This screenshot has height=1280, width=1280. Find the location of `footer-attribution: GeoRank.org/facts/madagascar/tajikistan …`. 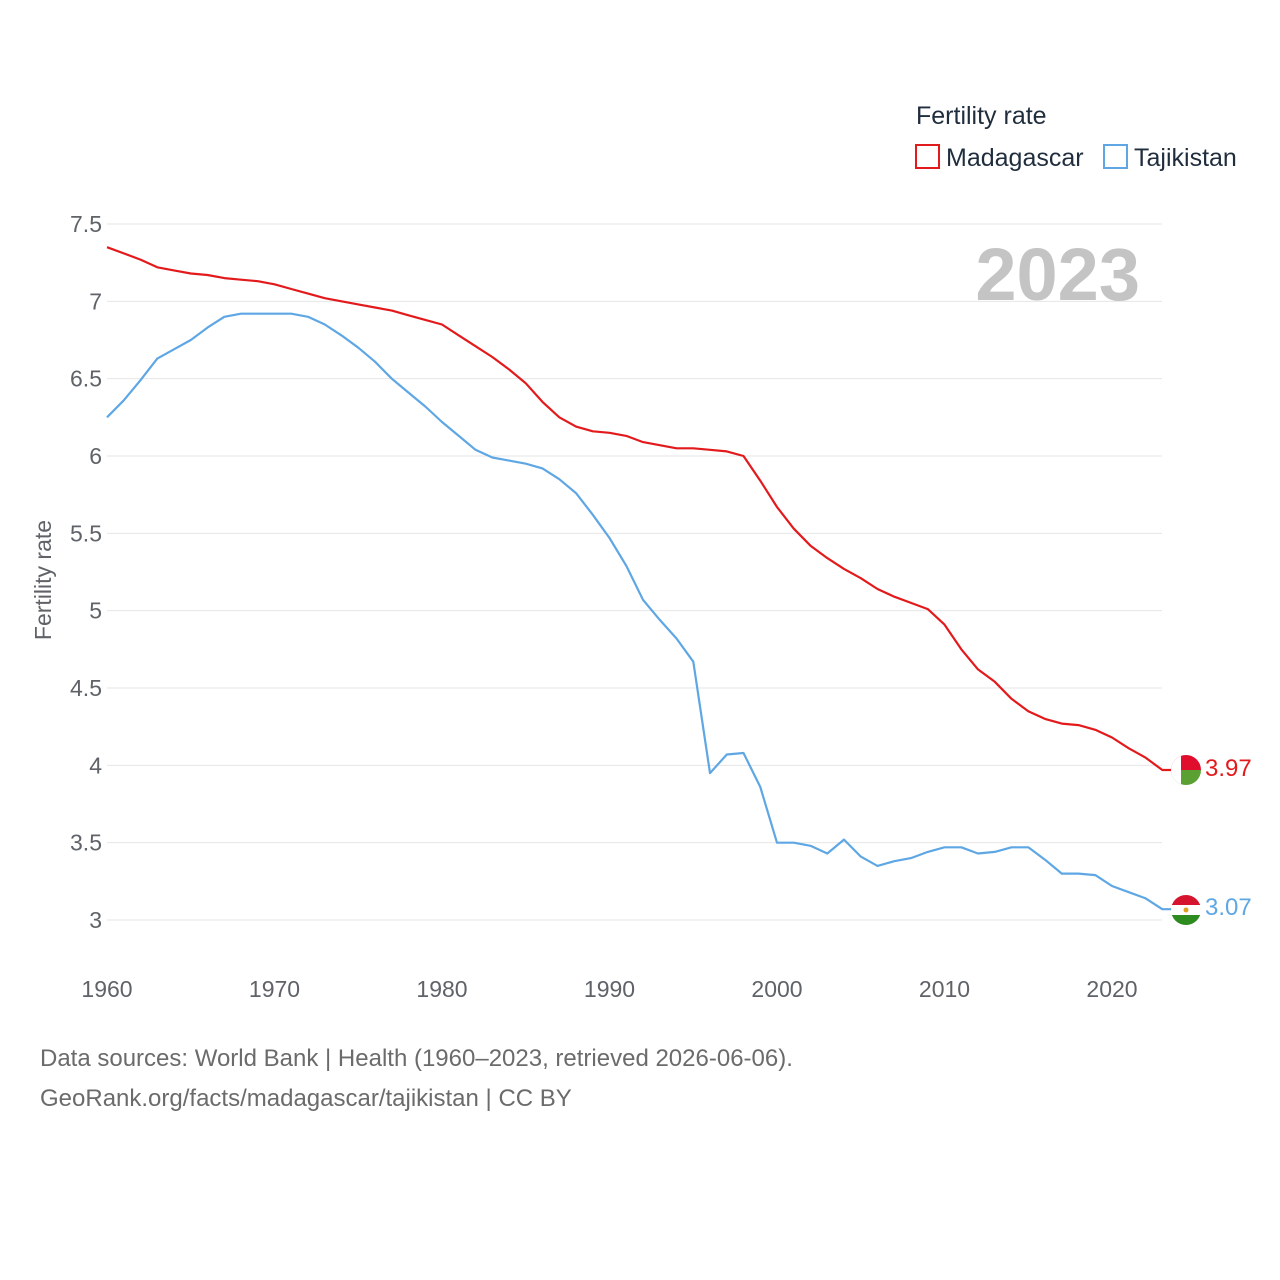

footer-attribution: GeoRank.org/facts/madagascar/tajikistan … is located at coordinates (306, 1098).